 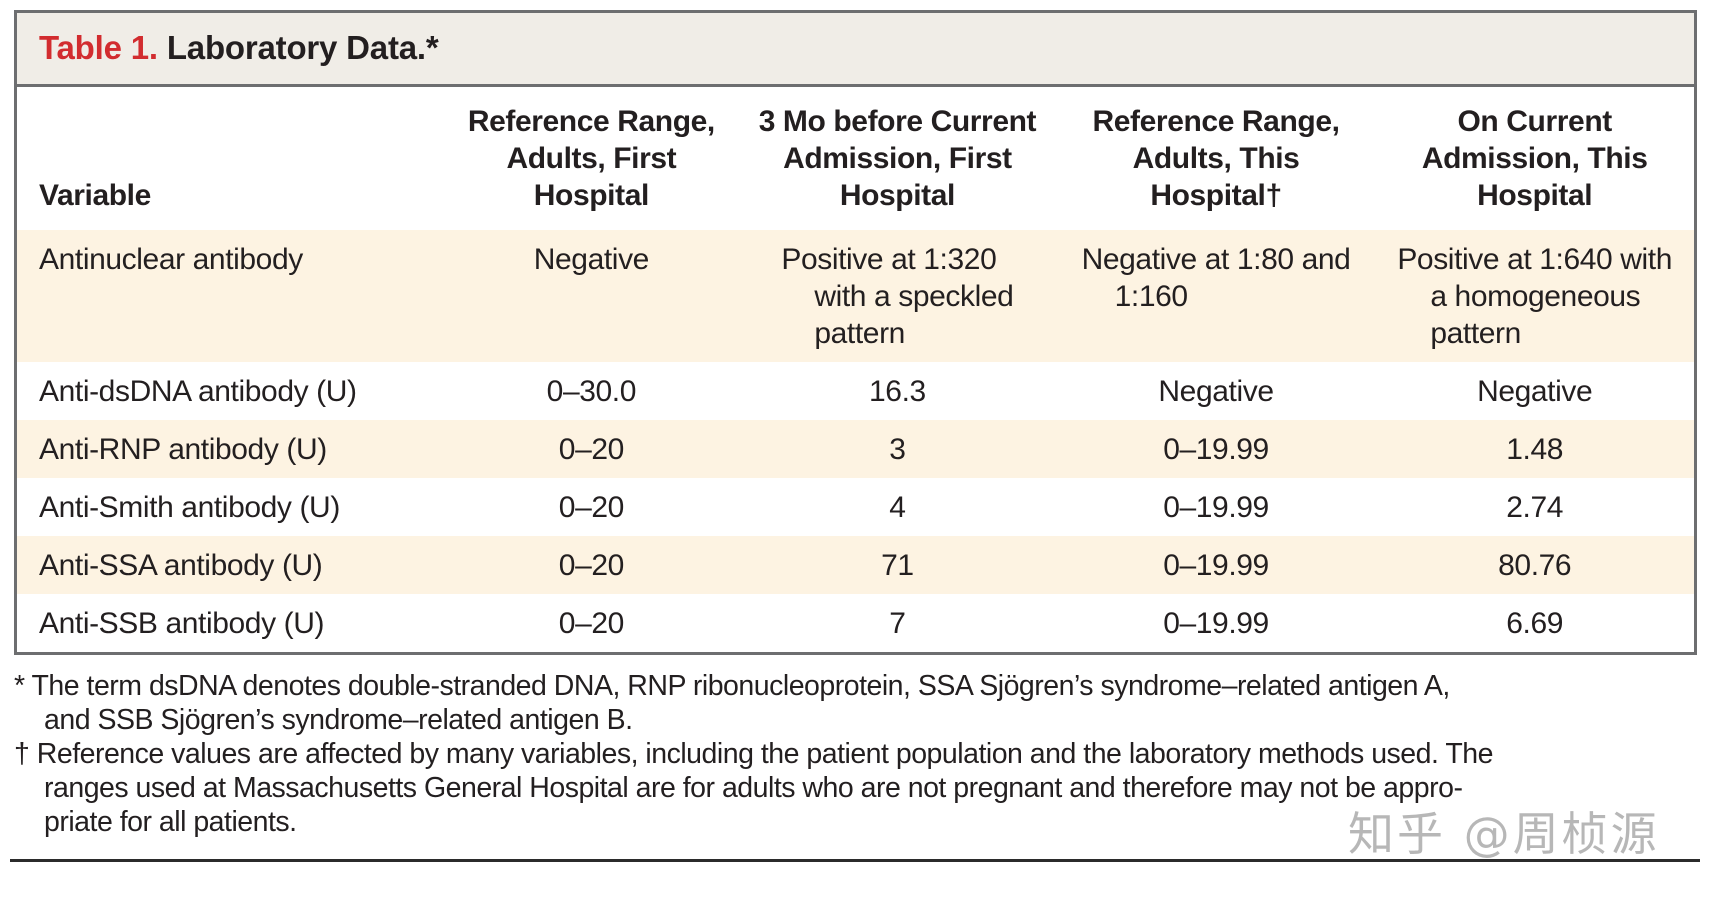 I want to click on cell-ref-range-first: 0–30.0, so click(x=591, y=391).